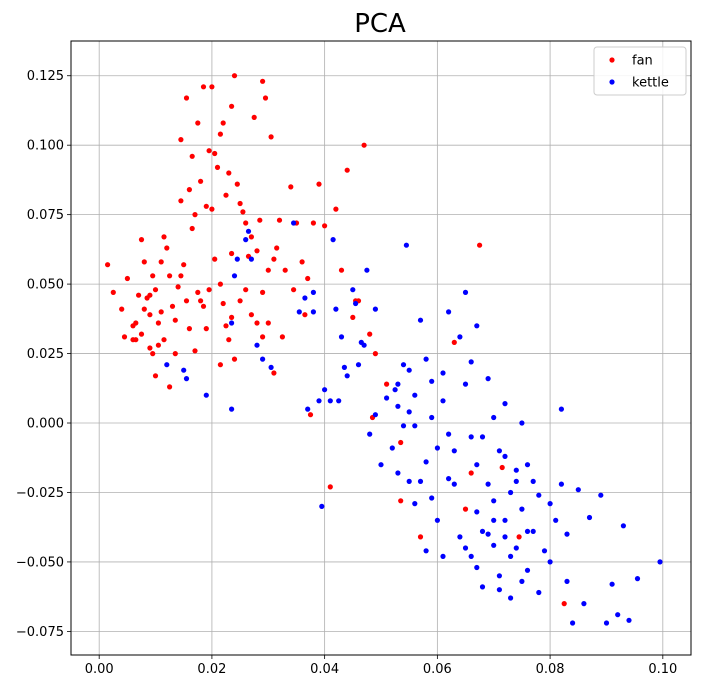  Describe the element at coordinates (99, 669) in the screenshot. I see `x-tick-label: 0.00` at that location.